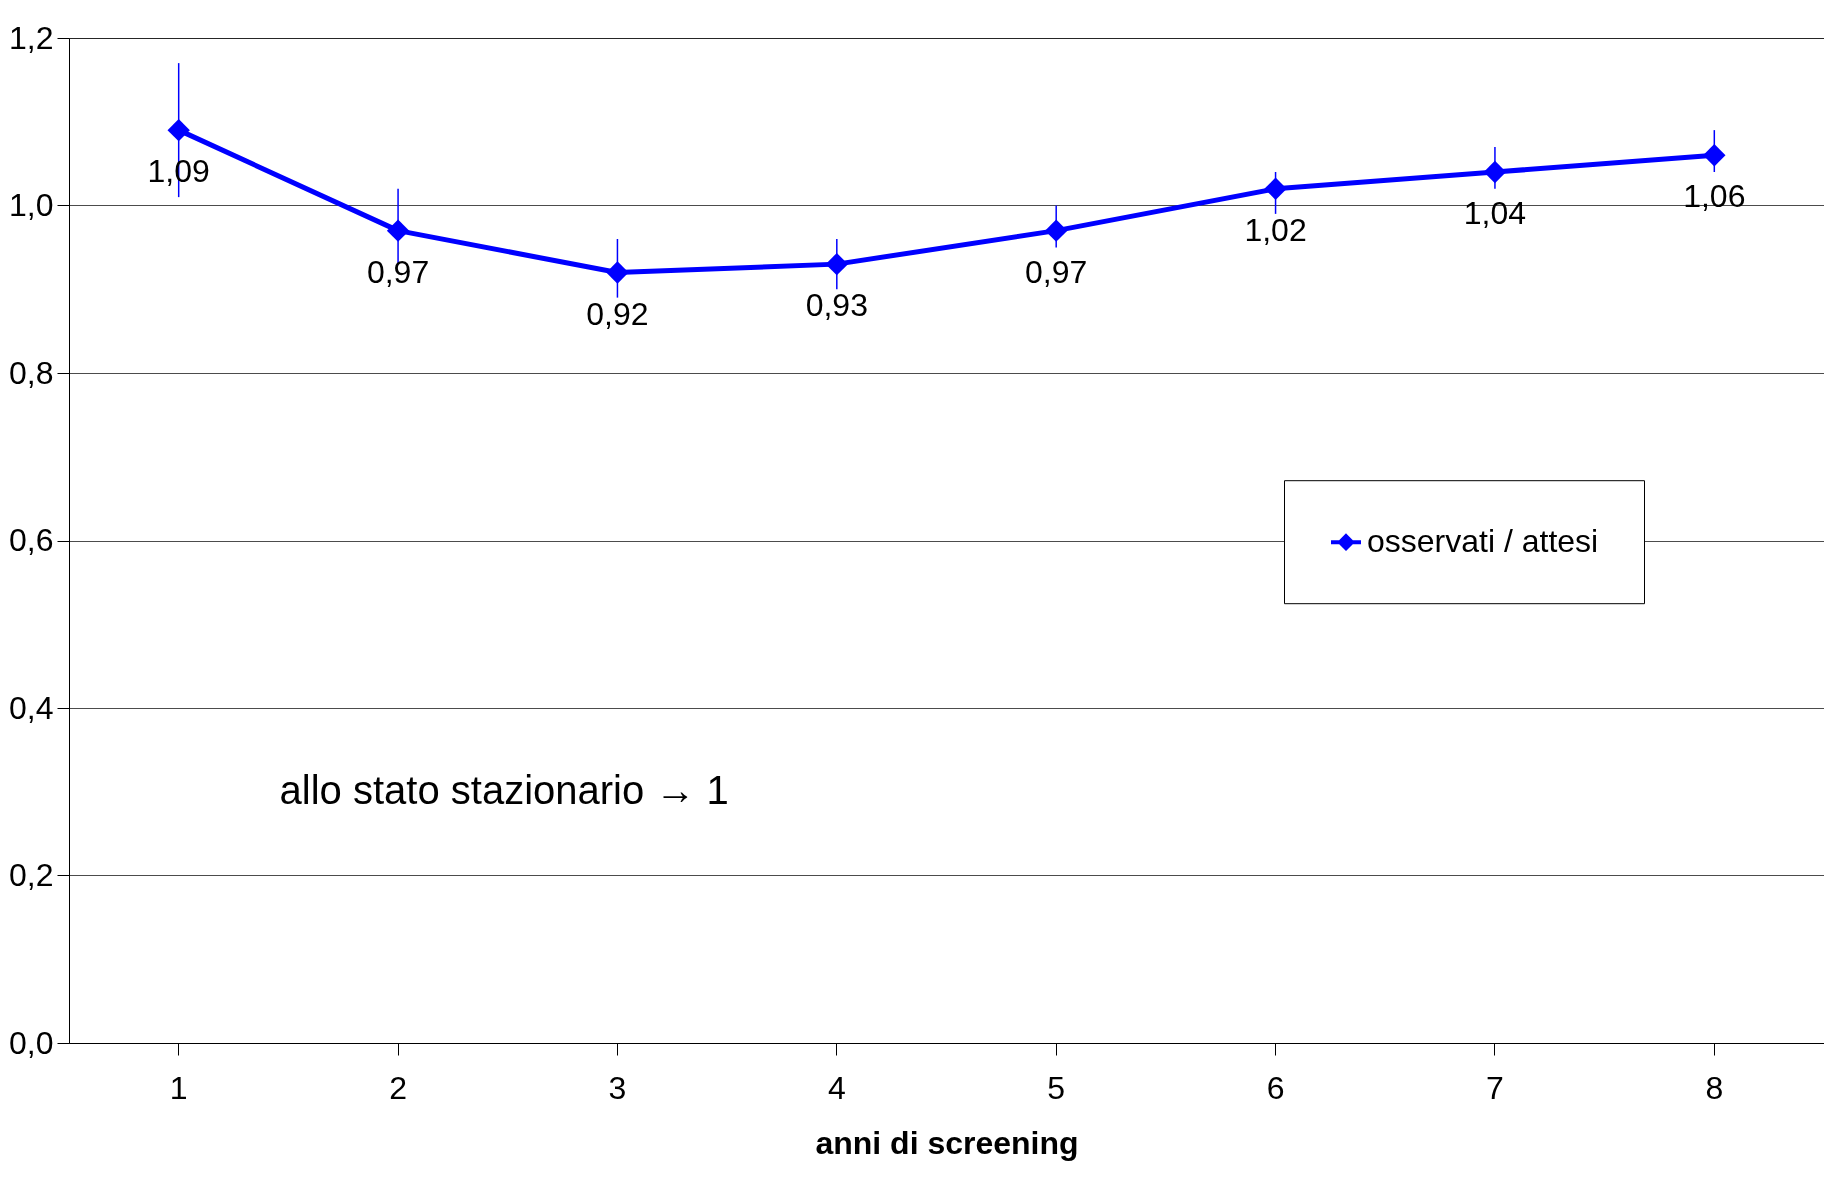 Image resolution: width=1831 pixels, height=1186 pixels. Describe the element at coordinates (1275, 229) in the screenshot. I see `data-label: 1,02` at that location.